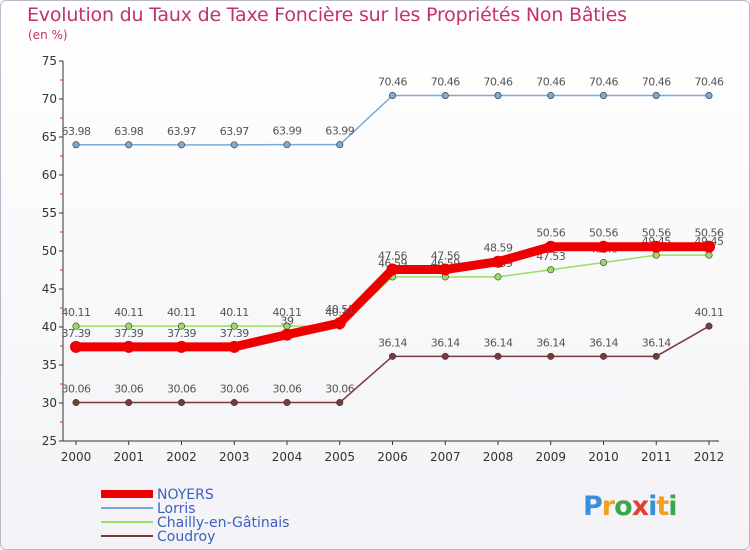 The height and width of the screenshot is (550, 750). Describe the element at coordinates (339, 309) in the screenshot. I see `data-label-noyers: 40.51` at that location.